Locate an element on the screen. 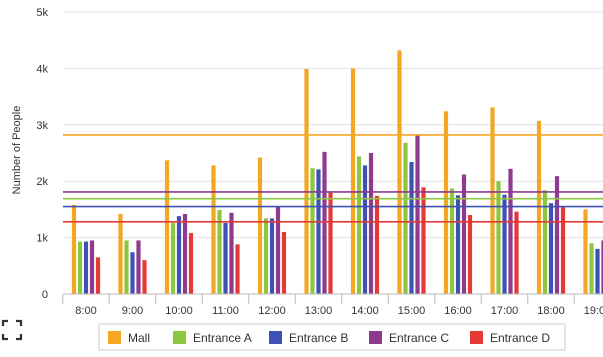 This screenshot has height=357, width=603. legend-item-entrance-c: Entrance C is located at coordinates (409, 338).